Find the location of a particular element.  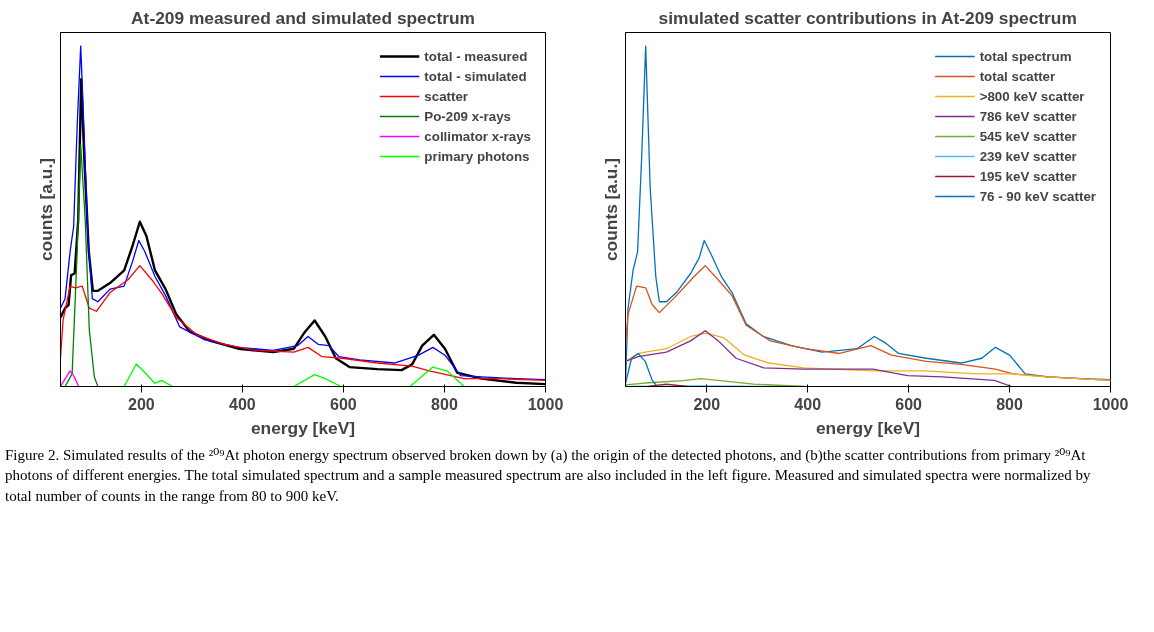

legend-label: total scatter is located at coordinates (1017, 76).